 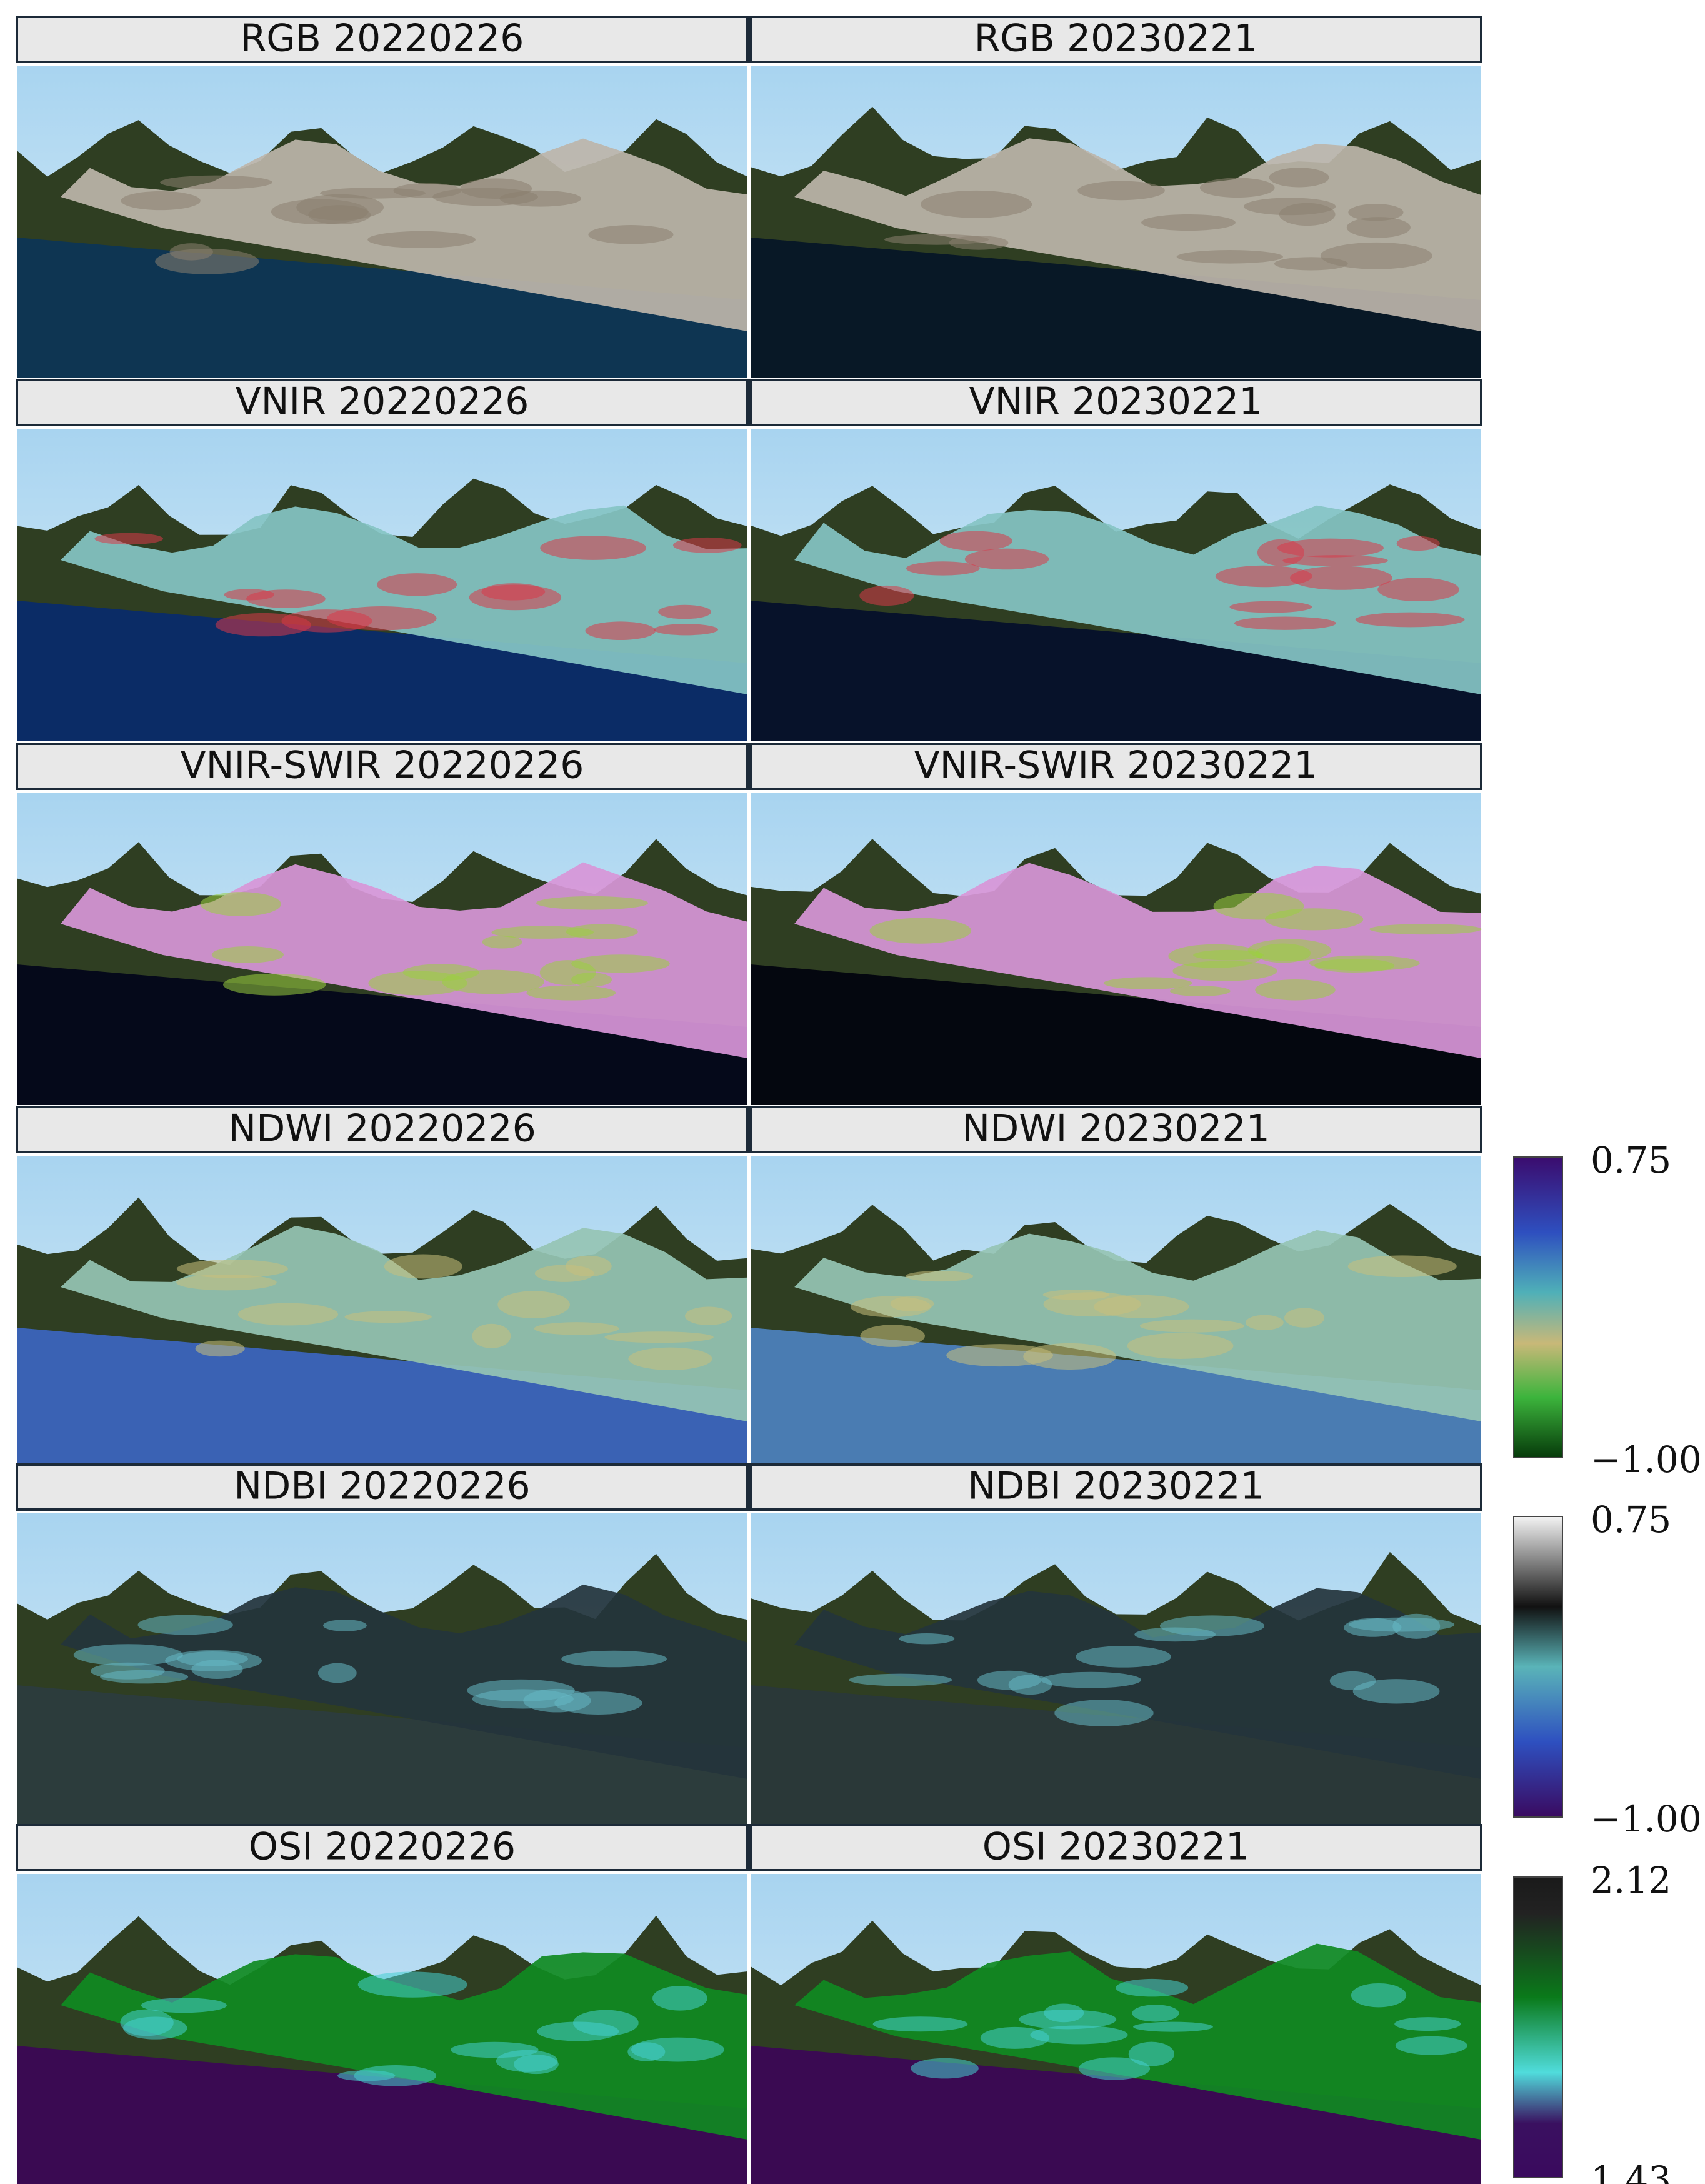 What do you see at coordinates (1115, 560) in the screenshot?
I see `panel: VNIR 20230221` at bounding box center [1115, 560].